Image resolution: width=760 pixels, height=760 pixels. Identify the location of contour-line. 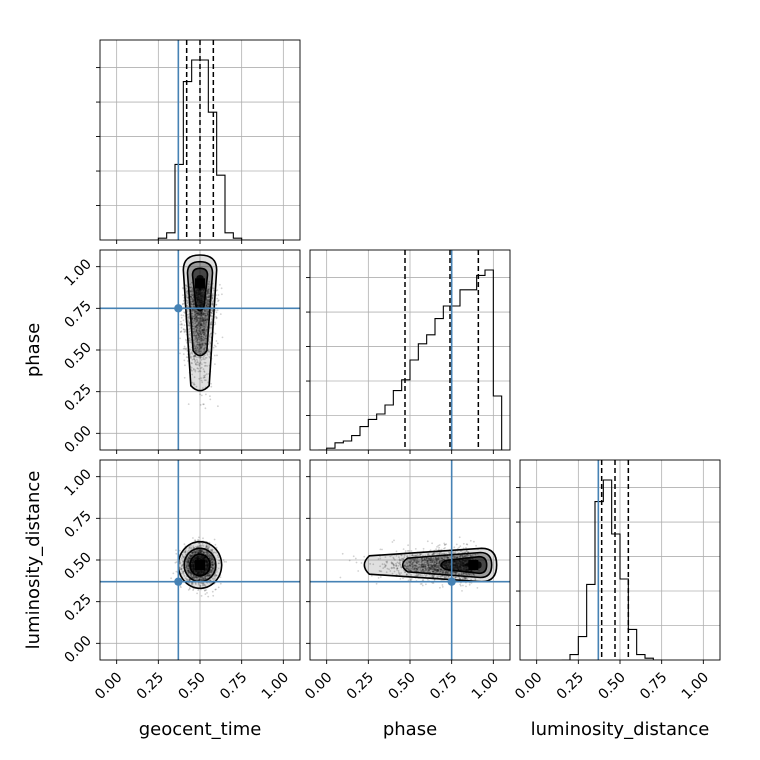
(200, 289).